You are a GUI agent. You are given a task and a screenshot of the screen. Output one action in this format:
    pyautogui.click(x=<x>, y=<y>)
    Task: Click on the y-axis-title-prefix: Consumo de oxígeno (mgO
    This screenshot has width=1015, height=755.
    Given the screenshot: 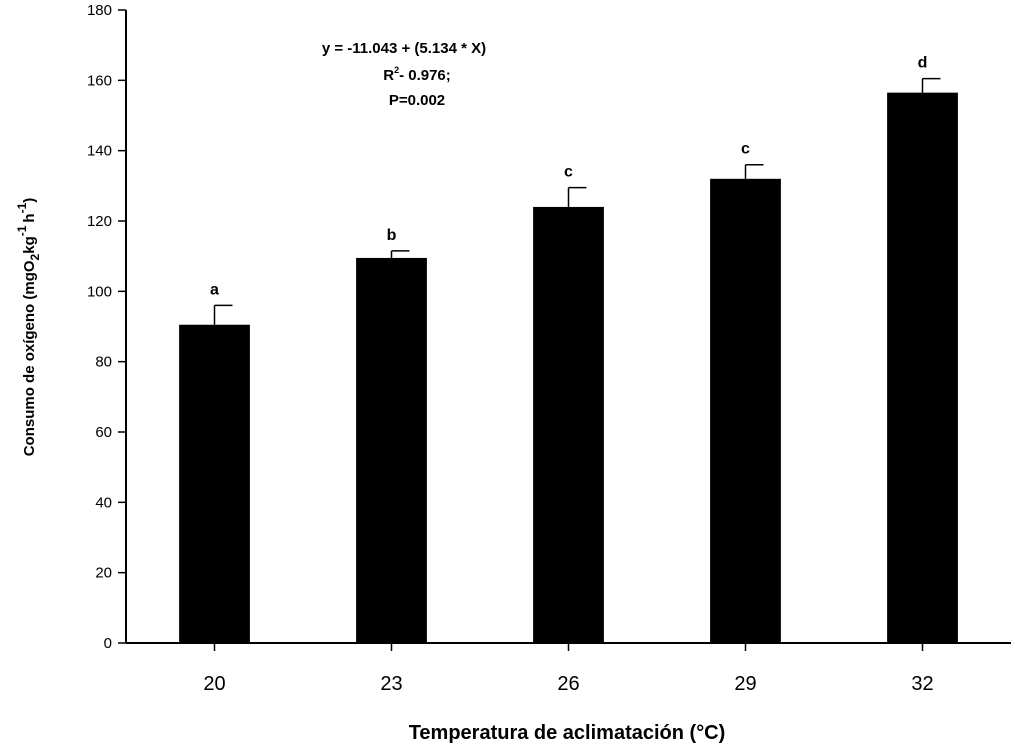 What is the action you would take?
    pyautogui.click(x=29, y=358)
    